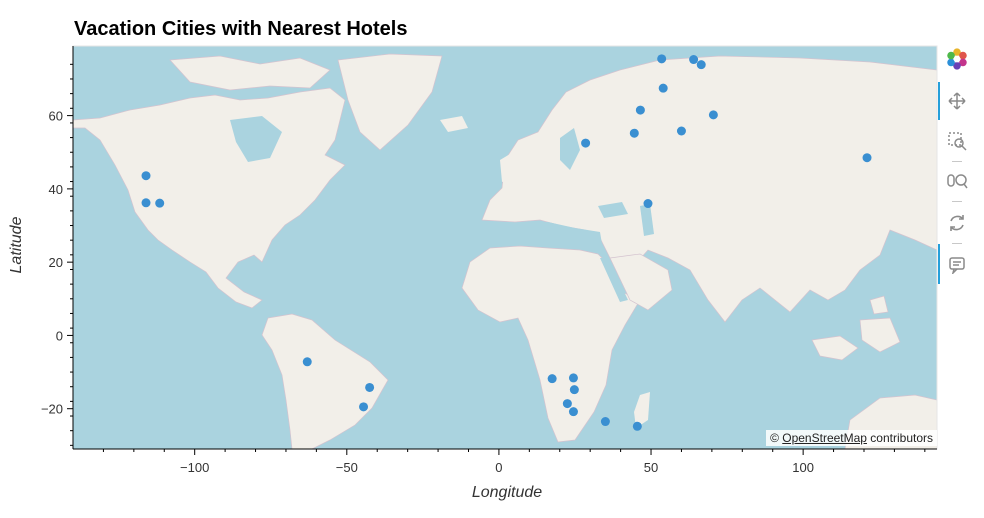 The image size is (984, 518). What do you see at coordinates (957, 223) in the screenshot?
I see `reset-icon` at bounding box center [957, 223].